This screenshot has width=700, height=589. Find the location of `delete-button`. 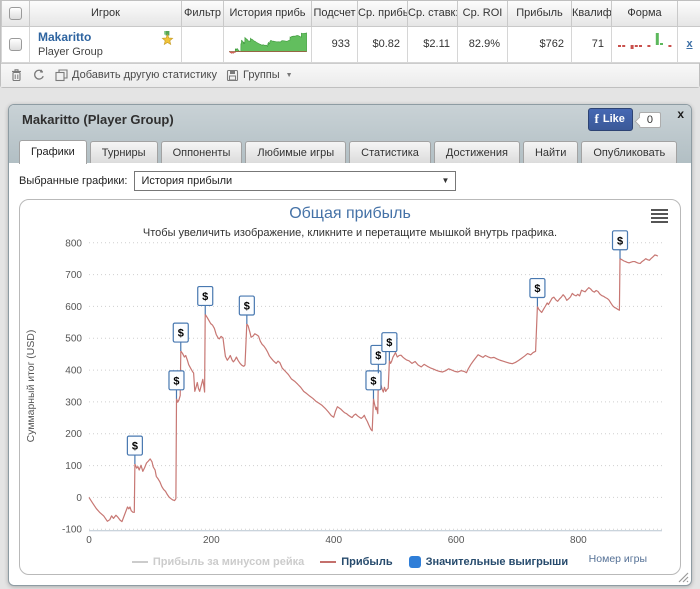

delete-button is located at coordinates (16, 75).